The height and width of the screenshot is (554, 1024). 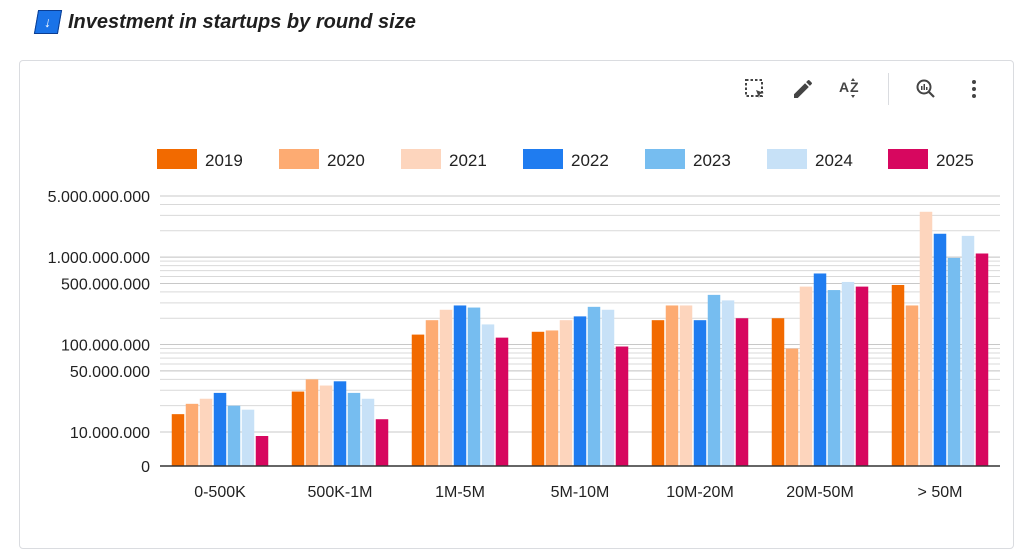 I want to click on x-tick-label: 5M-10M, so click(x=580, y=492).